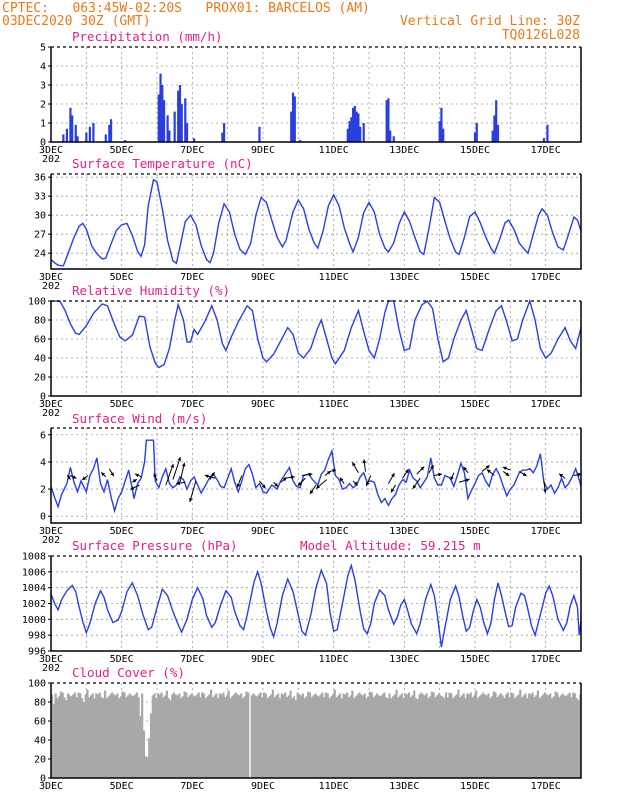 This screenshot has width=618, height=800. I want to click on cloud-ytick-label: 60, so click(40, 722).